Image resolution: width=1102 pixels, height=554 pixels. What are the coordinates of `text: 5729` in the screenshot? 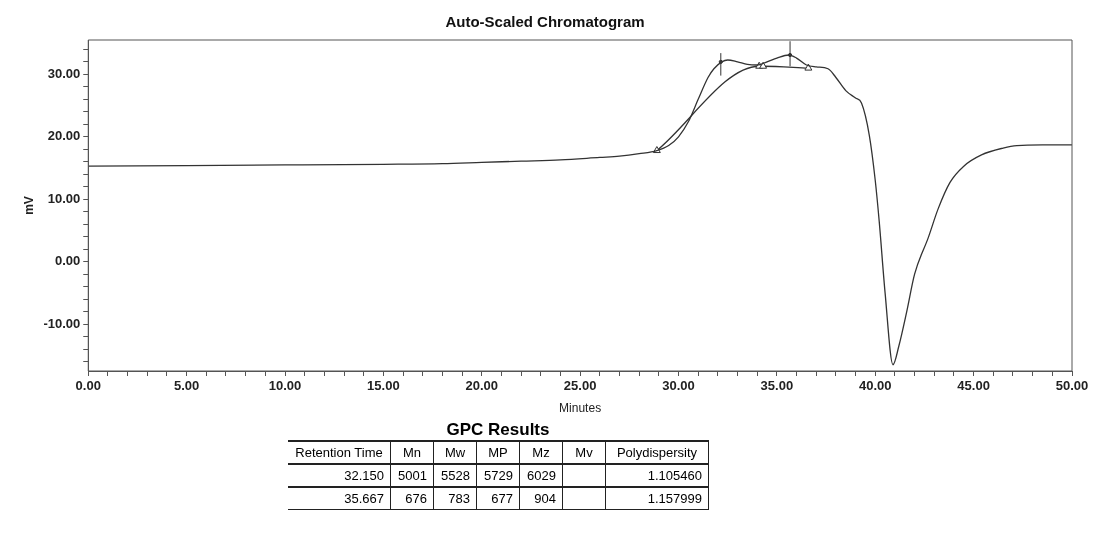 It's located at (498, 475).